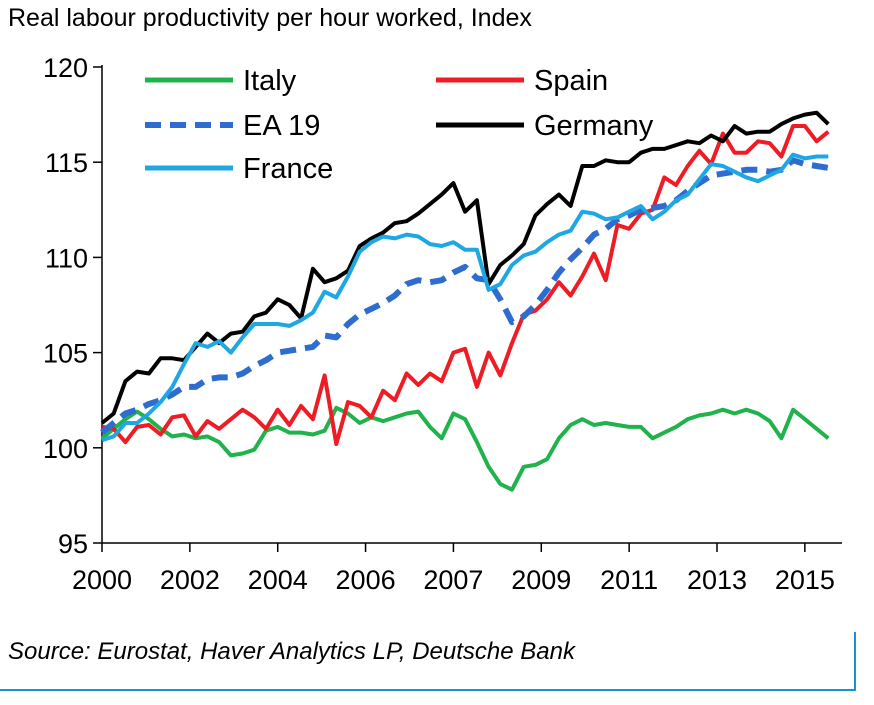 The height and width of the screenshot is (705, 874). I want to click on x-axis-ticks: 2000 2002 2004 2006 2007 2009 2011 2013 2015, so click(453, 569).